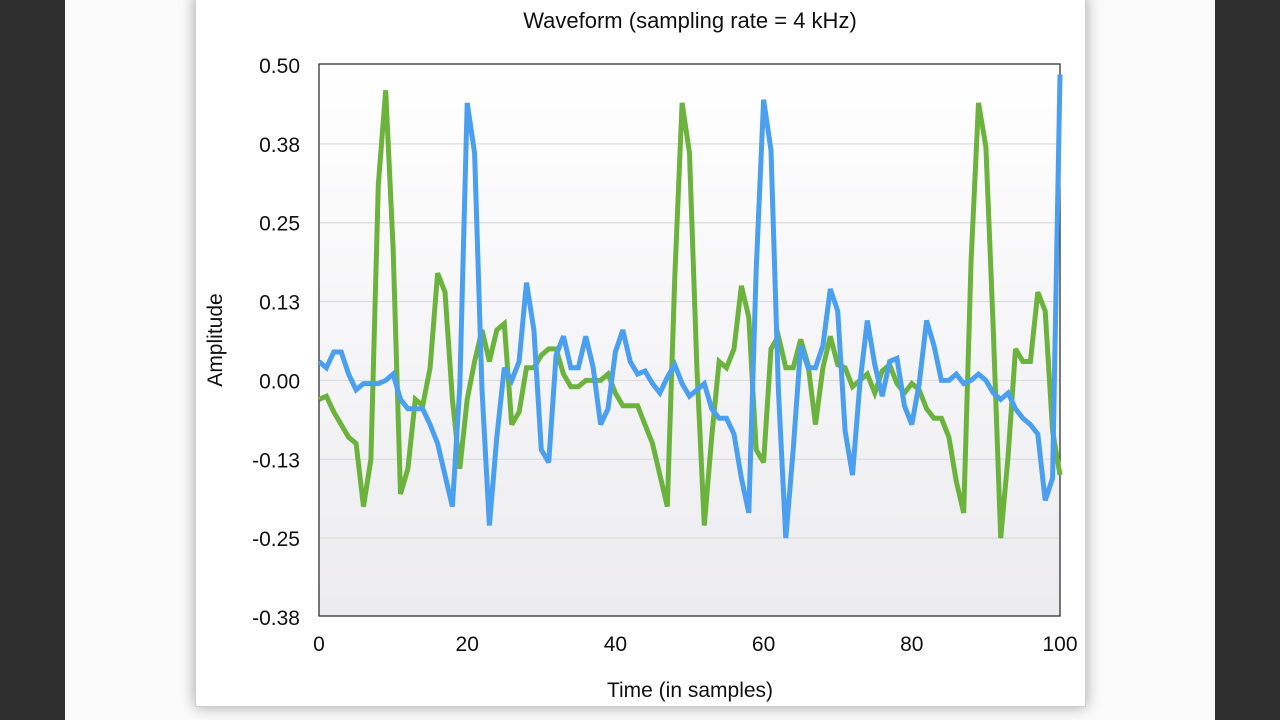  What do you see at coordinates (279, 145) in the screenshot?
I see `y-tick-label: 0.38` at bounding box center [279, 145].